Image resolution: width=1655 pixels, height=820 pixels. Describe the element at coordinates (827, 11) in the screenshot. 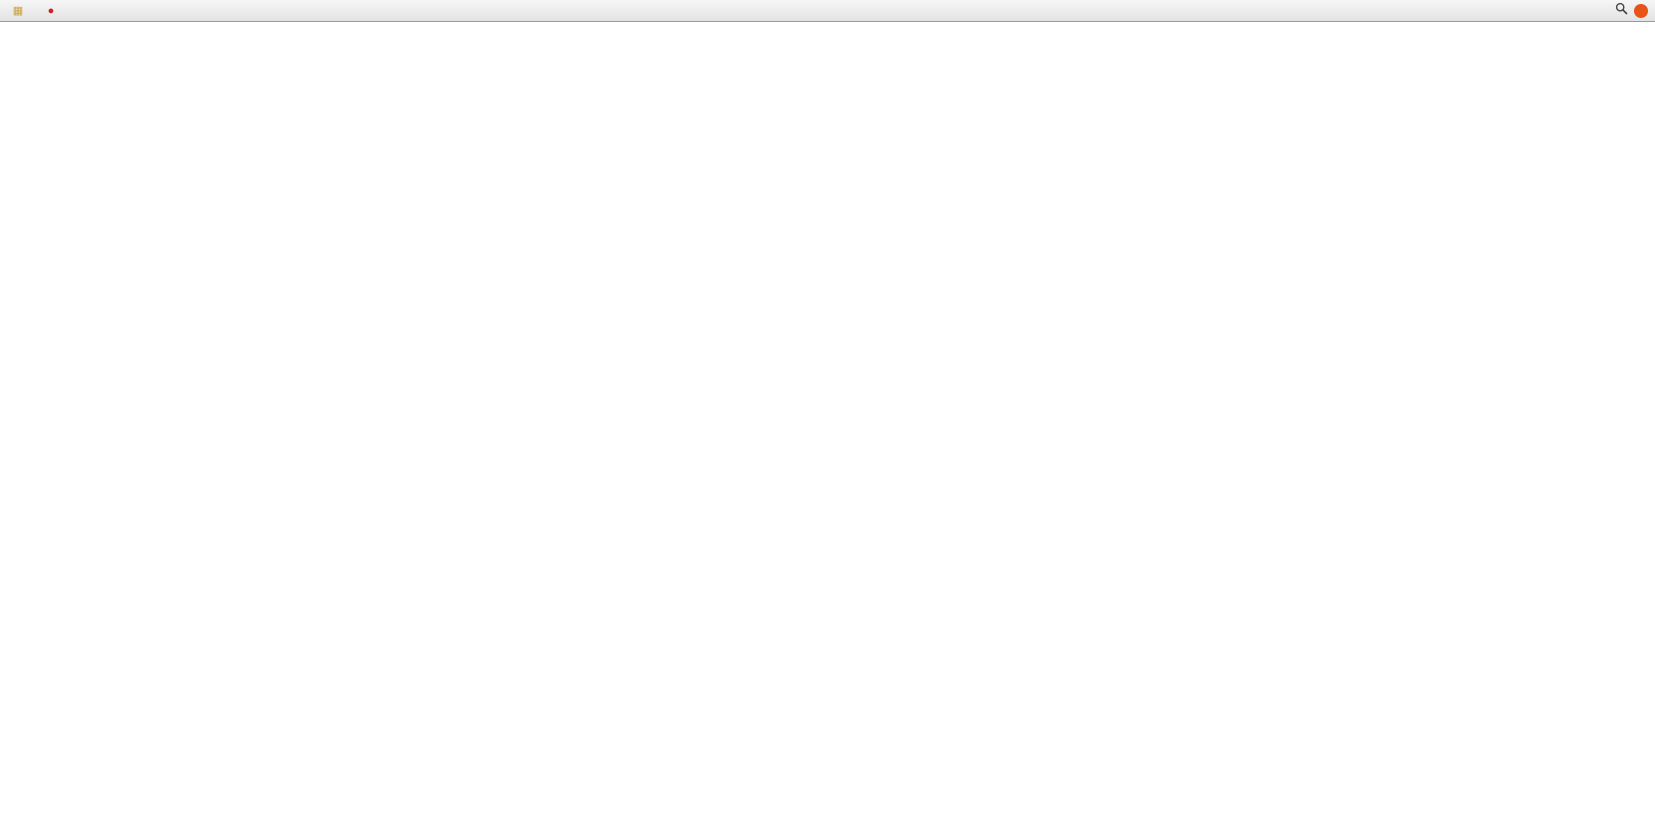

I see `main-toolbar: ▦ ●` at that location.